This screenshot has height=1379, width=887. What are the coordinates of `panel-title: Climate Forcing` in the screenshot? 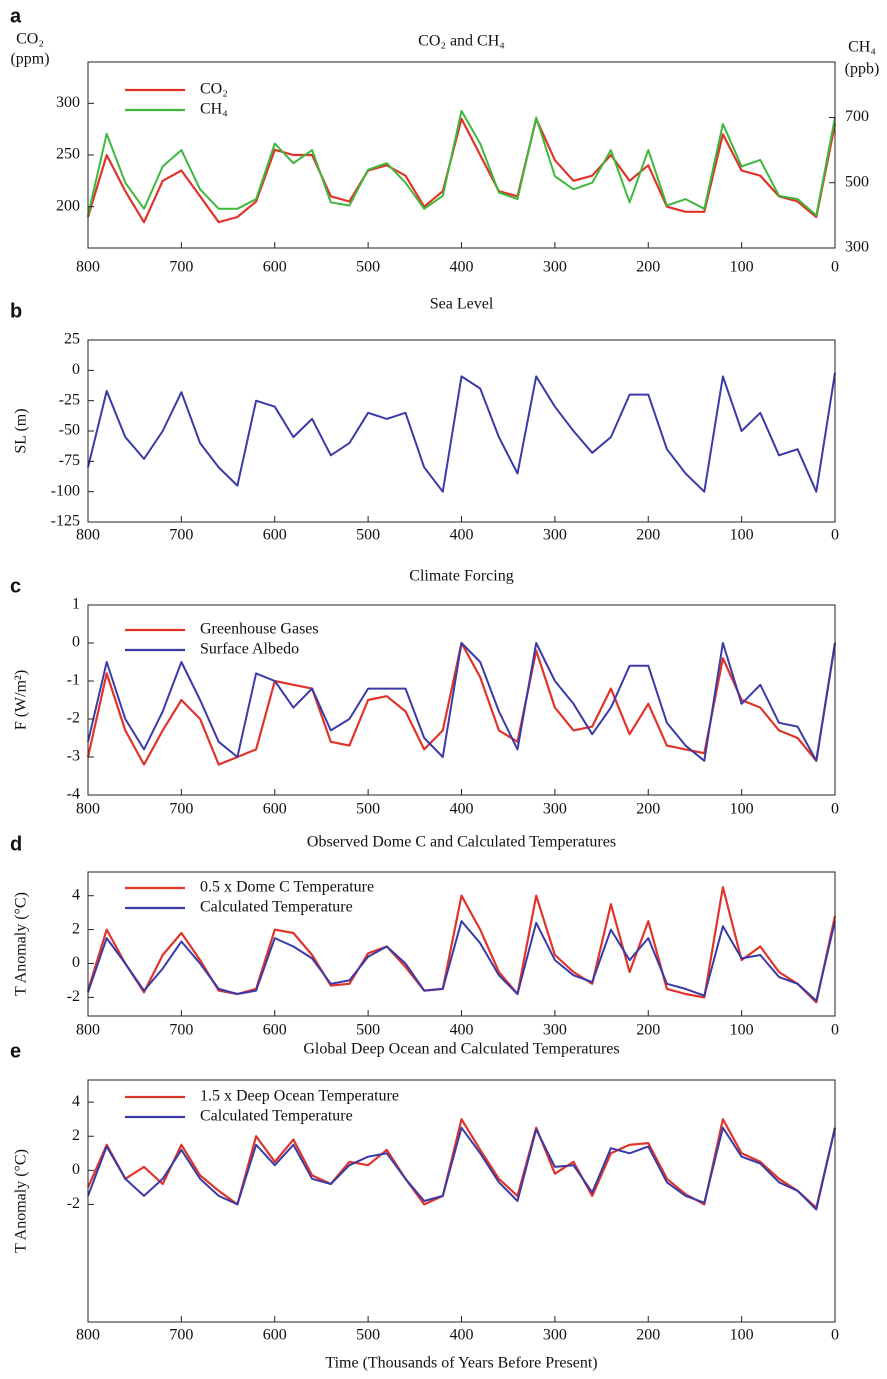 It's located at (461, 576).